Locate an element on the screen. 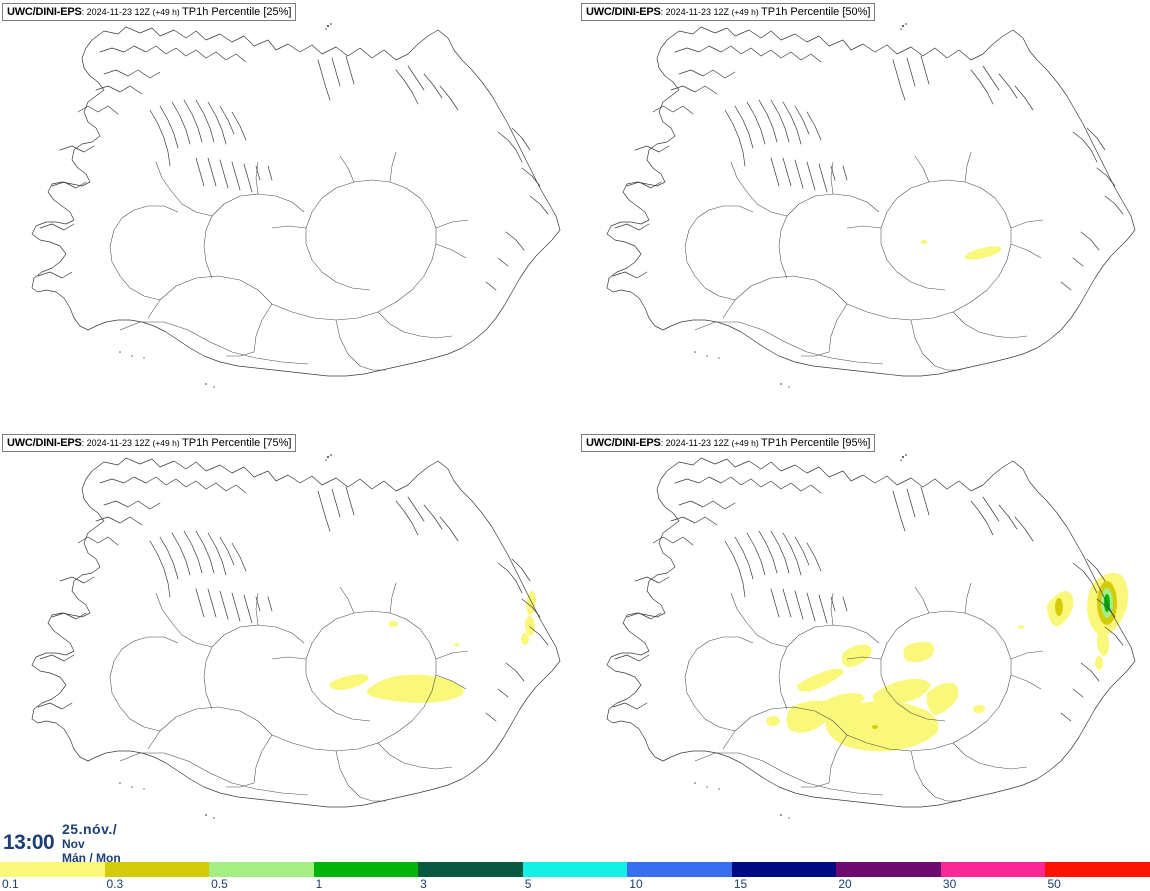 This screenshot has width=1150, height=891. colorbar-tick-label: 3 is located at coordinates (423, 884).